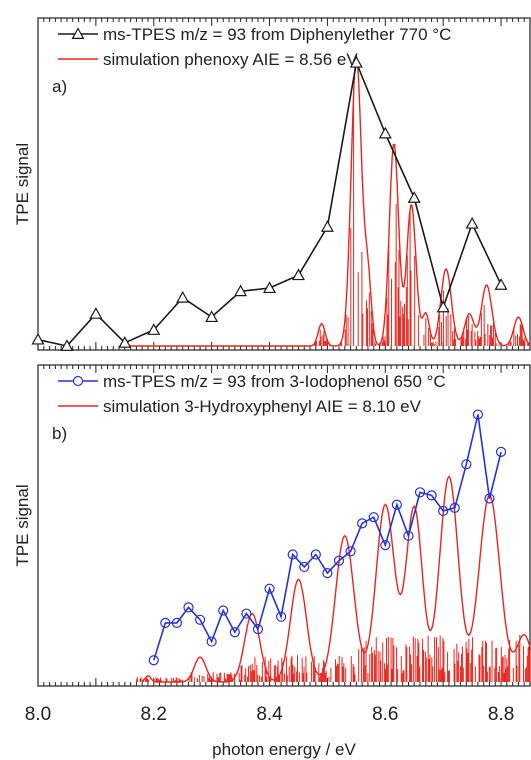 The height and width of the screenshot is (760, 531). What do you see at coordinates (59, 433) in the screenshot?
I see `panel-b-label: b)` at bounding box center [59, 433].